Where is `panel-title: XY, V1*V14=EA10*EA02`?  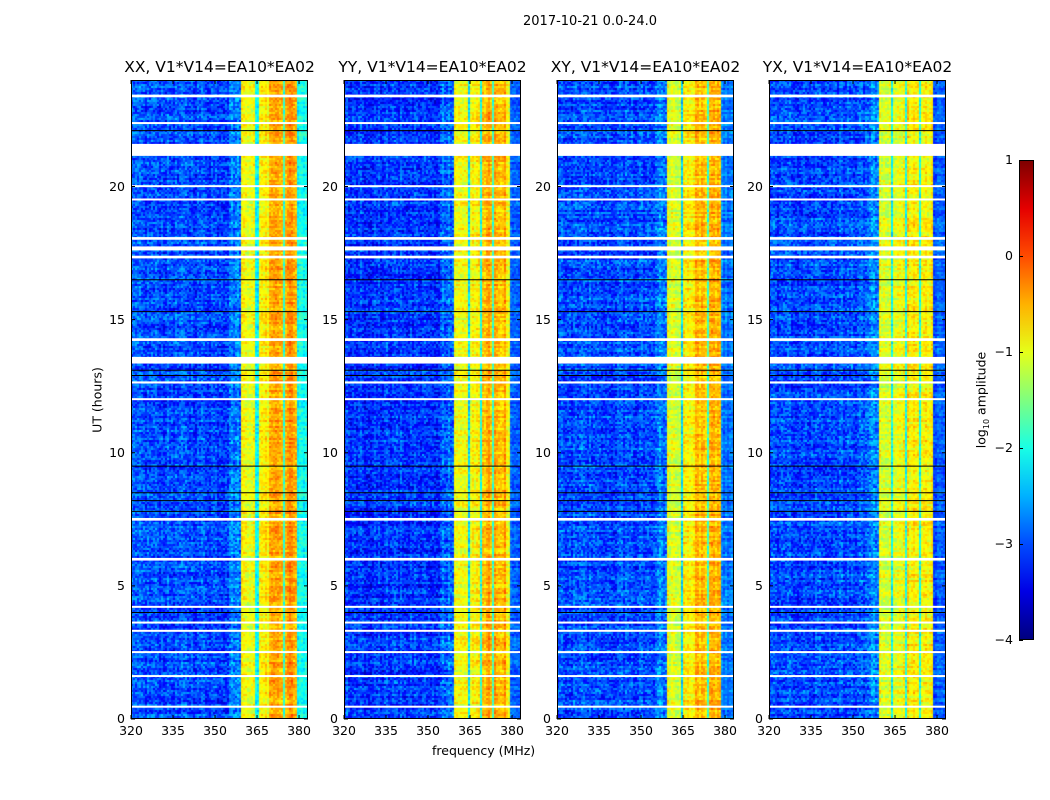 panel-title: XY, V1*V14=EA10*EA02 is located at coordinates (645, 67).